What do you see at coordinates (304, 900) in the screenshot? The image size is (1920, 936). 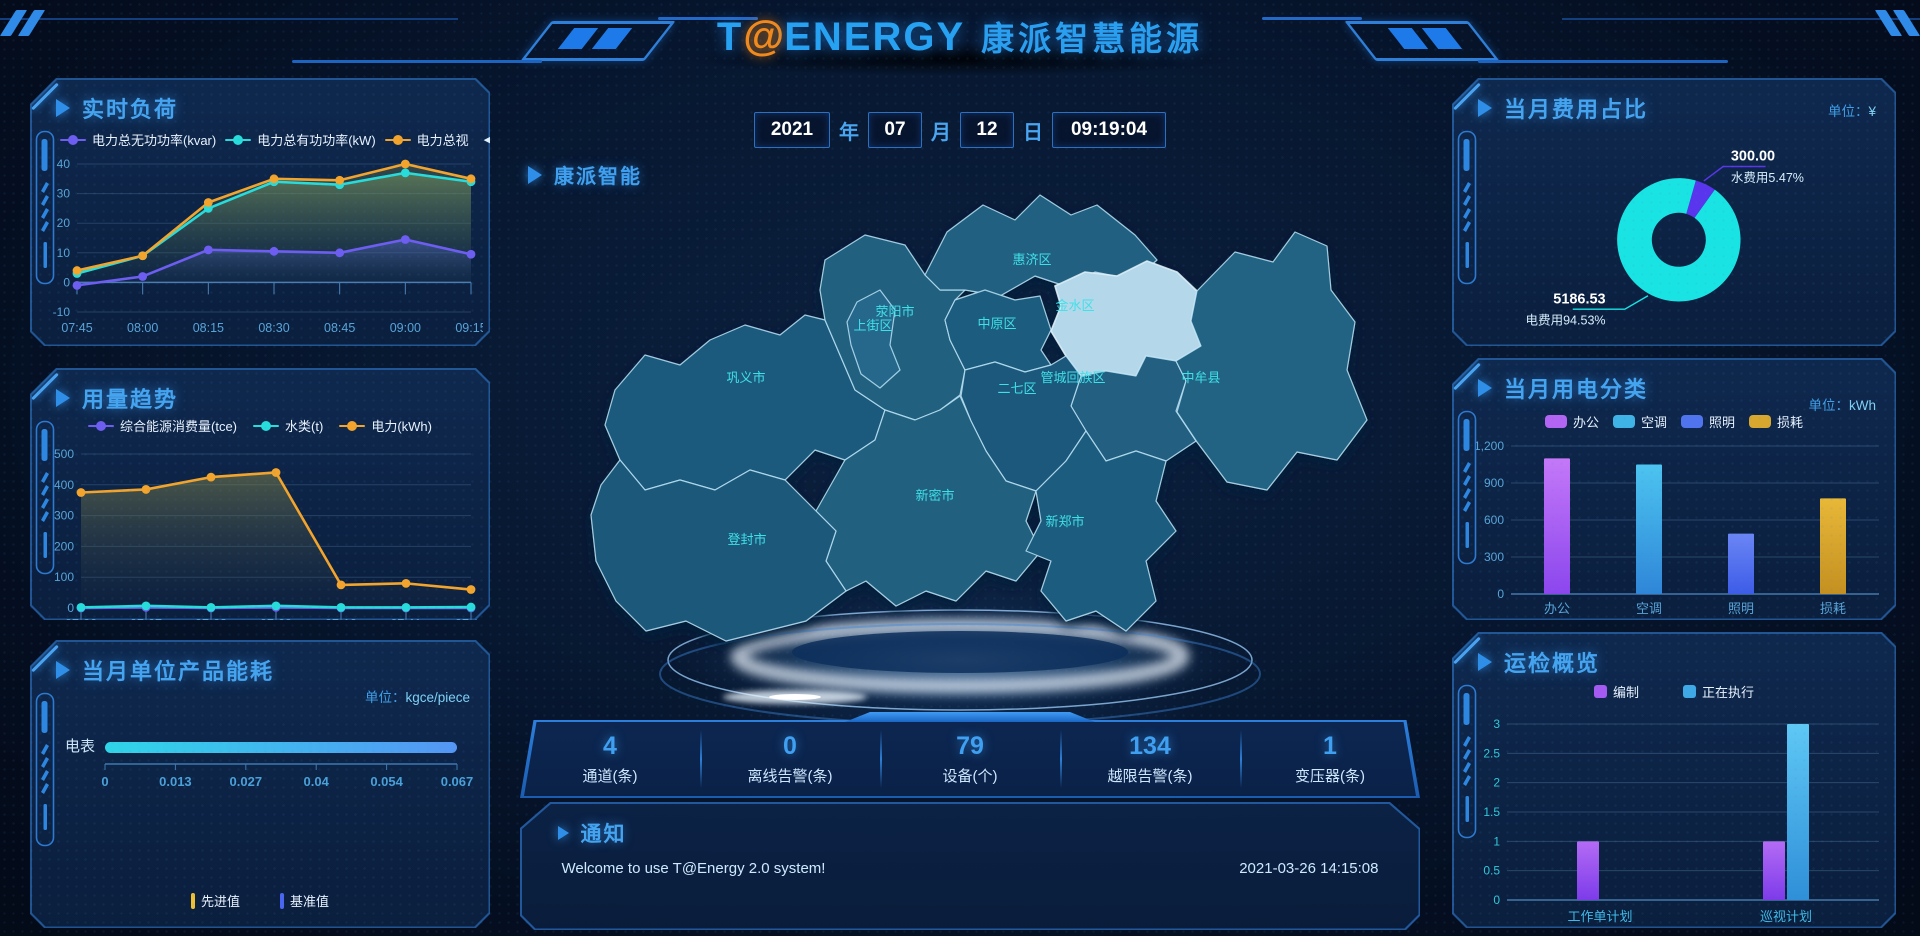 I see `legend-item: 基准值` at bounding box center [304, 900].